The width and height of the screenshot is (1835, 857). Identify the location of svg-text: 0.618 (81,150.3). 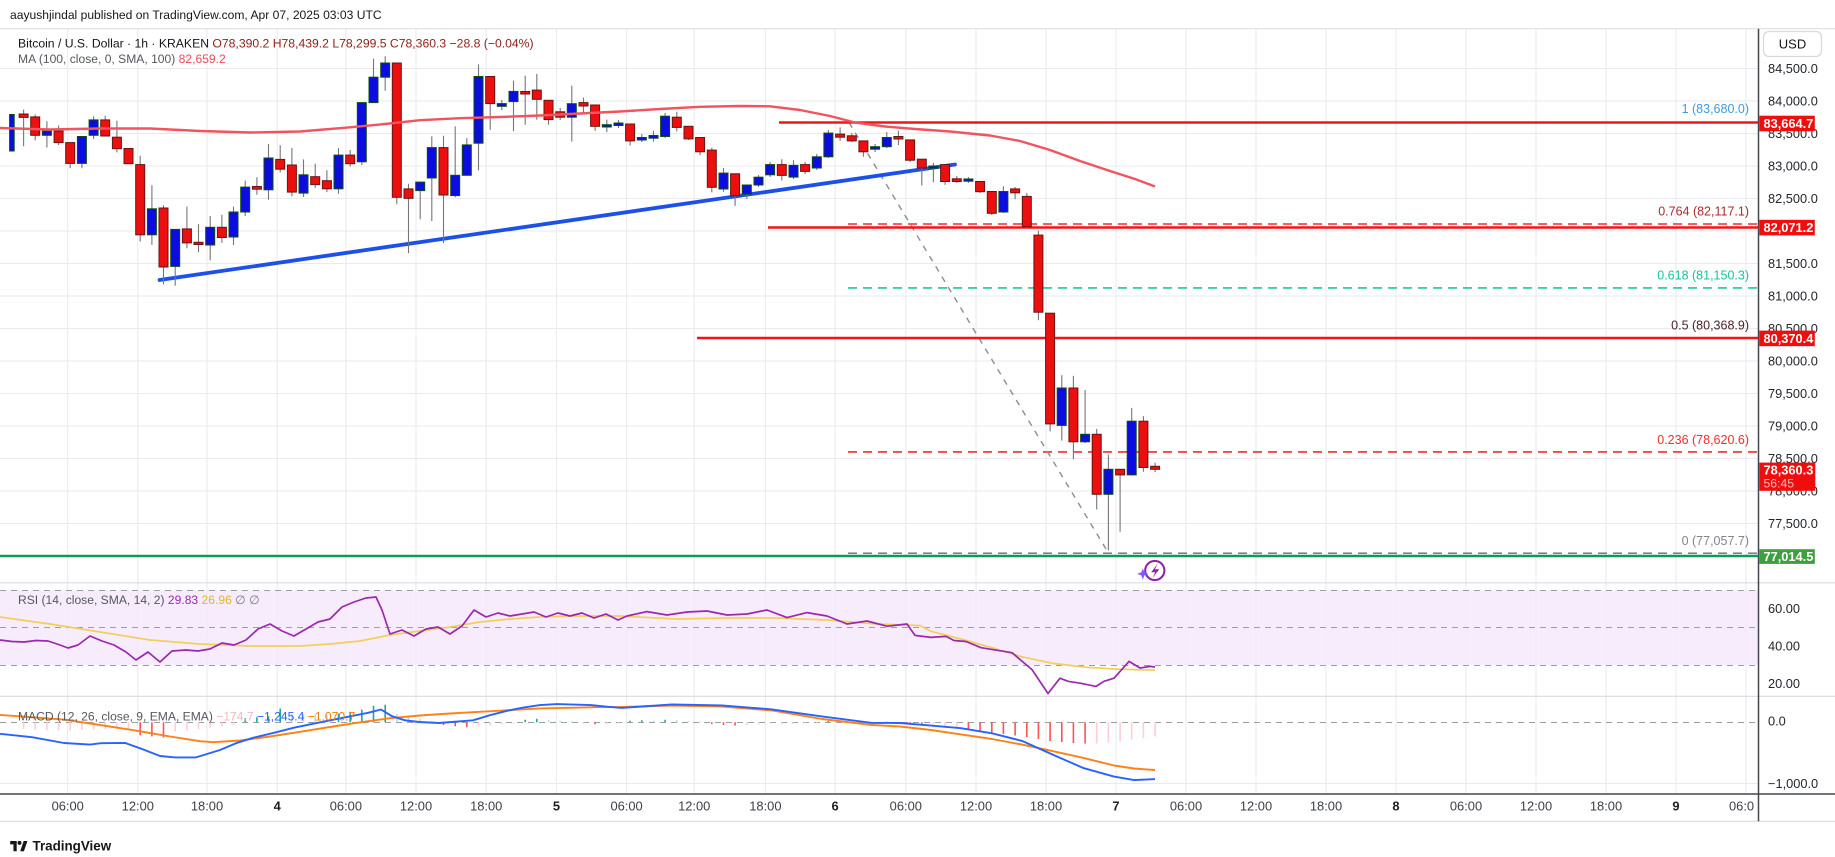
(1703, 275).